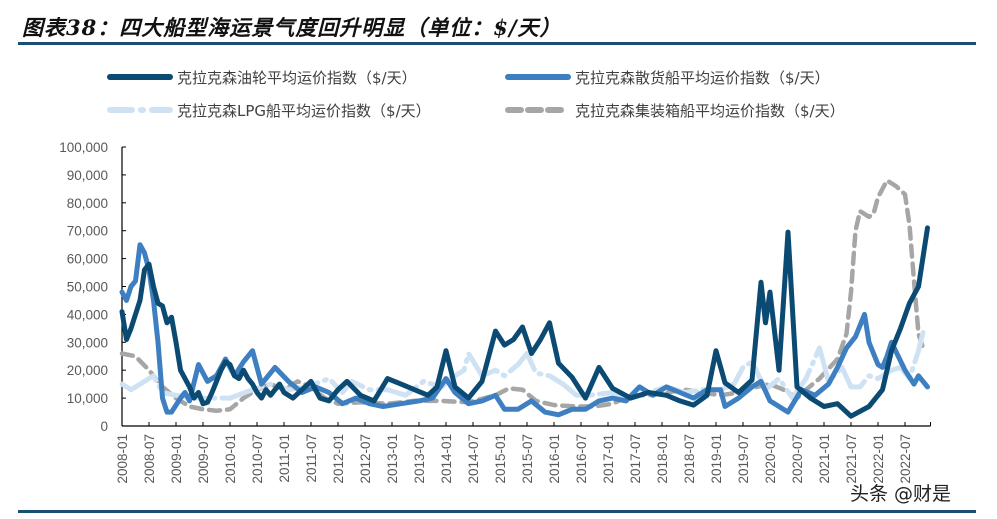  I want to click on legend-label-3: 克拉克森集装箱船平均运价指数（$/天）, so click(710, 111).